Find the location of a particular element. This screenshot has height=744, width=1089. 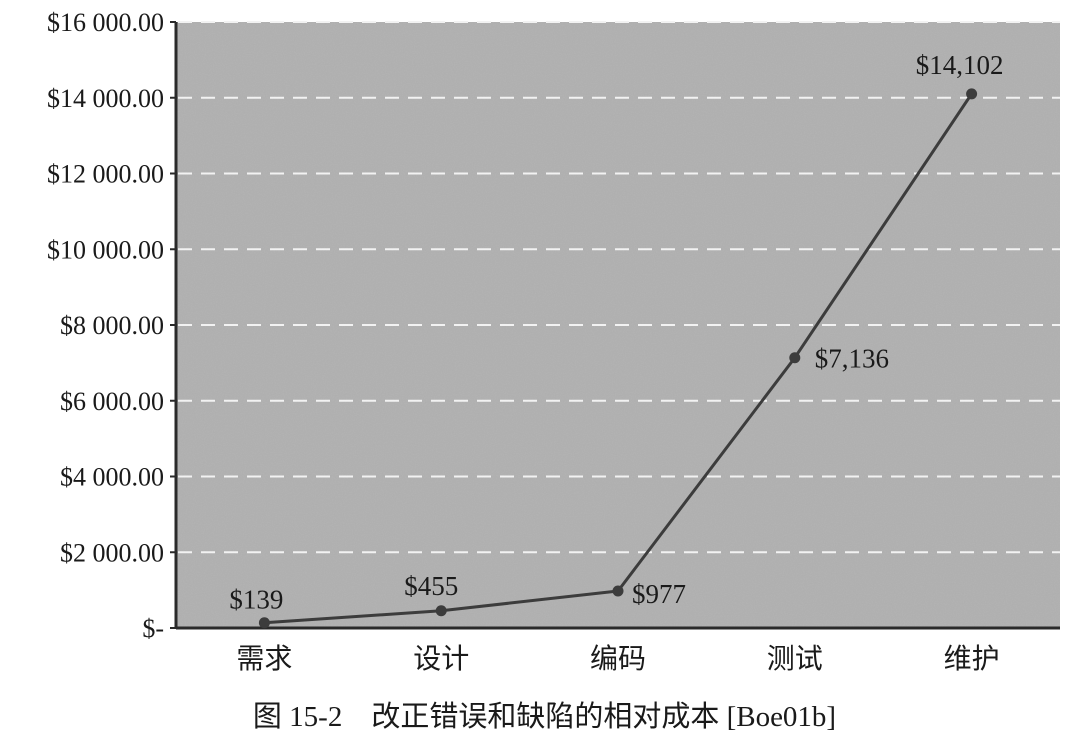

x-category-label: 编码 is located at coordinates (618, 659).